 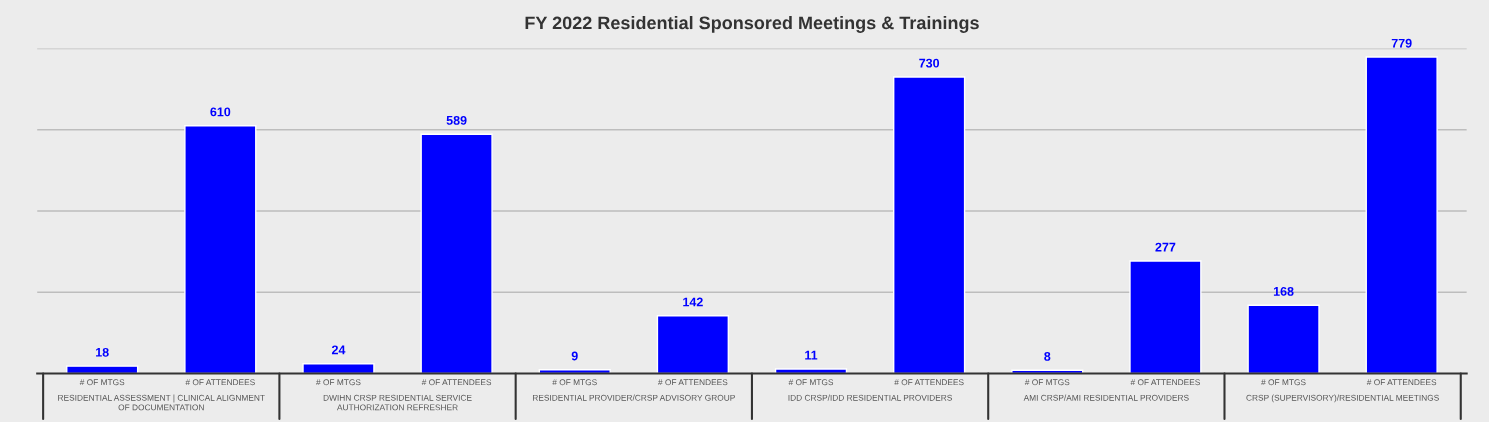 I want to click on data-label: 9, so click(x=574, y=356).